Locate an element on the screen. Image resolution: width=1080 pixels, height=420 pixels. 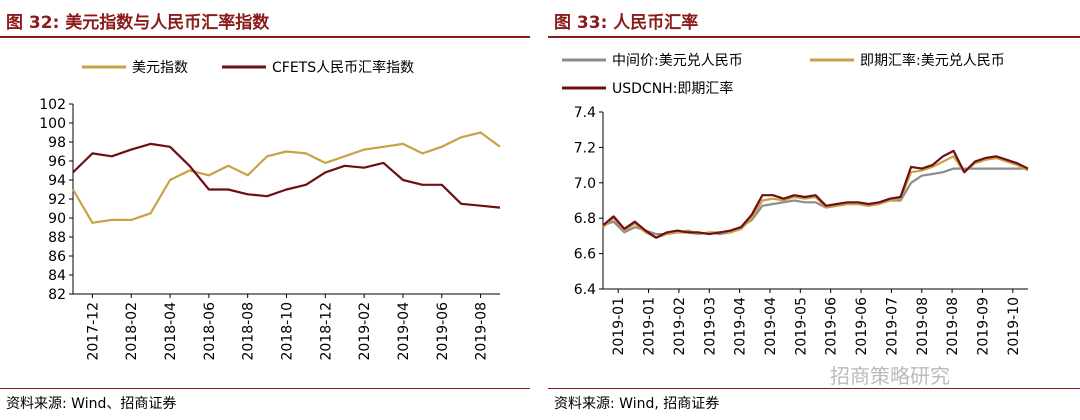
y-tick-label: 102 is located at coordinates (52, 105).